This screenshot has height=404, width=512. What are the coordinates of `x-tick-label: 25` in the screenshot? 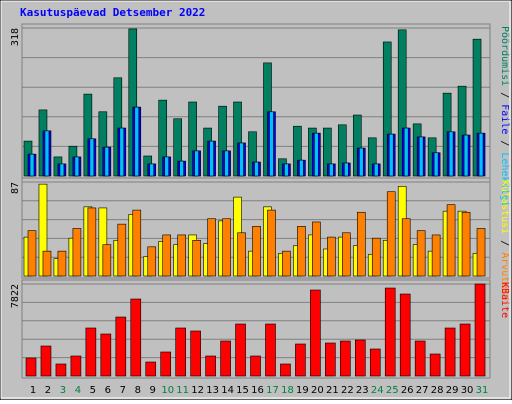 It's located at (392, 390).